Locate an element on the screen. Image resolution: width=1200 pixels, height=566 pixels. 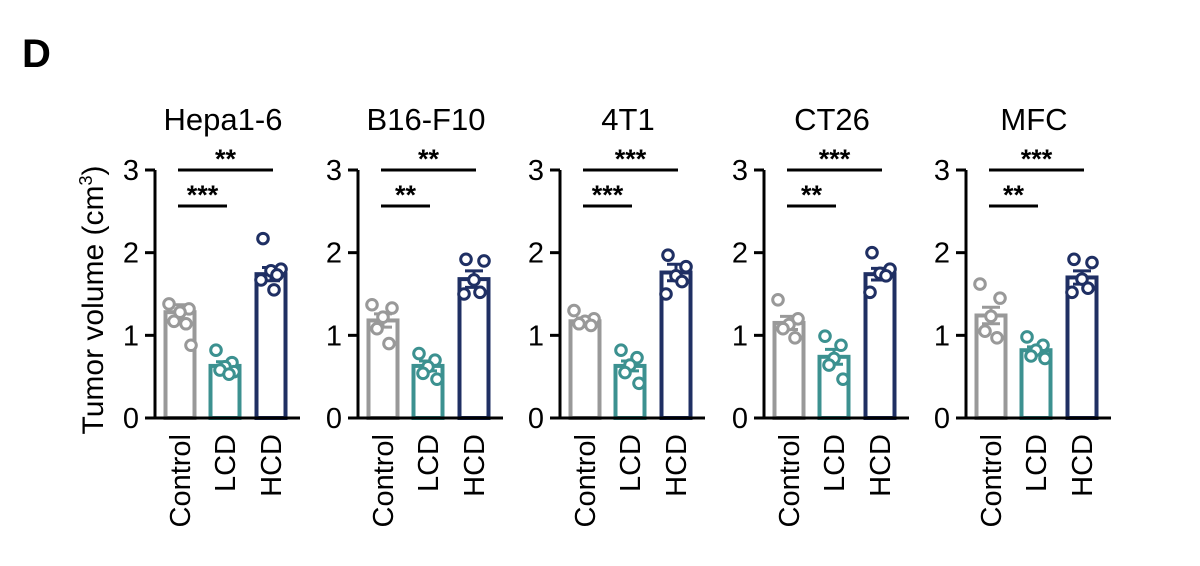
chart-title: 4T1 is located at coordinates (627, 119).